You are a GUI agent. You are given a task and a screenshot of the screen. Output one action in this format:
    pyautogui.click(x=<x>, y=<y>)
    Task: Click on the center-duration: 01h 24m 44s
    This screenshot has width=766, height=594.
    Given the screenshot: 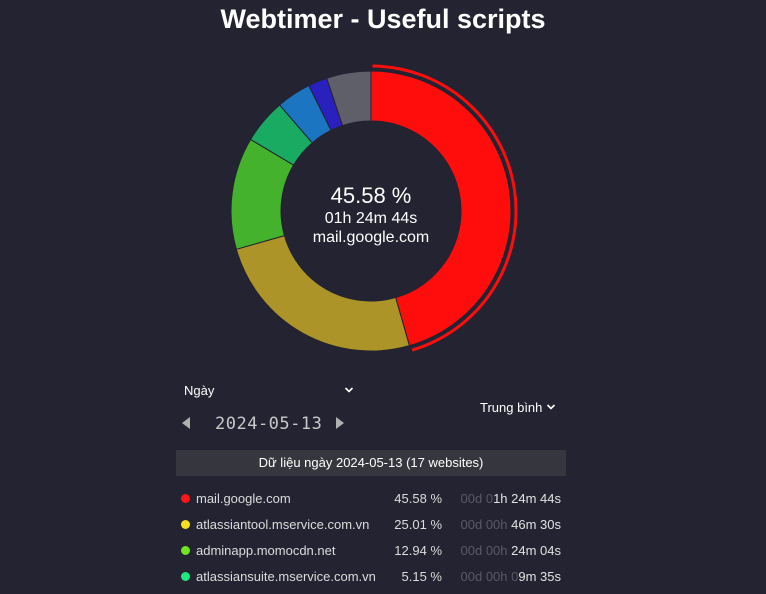 What is the action you would take?
    pyautogui.click(x=371, y=218)
    